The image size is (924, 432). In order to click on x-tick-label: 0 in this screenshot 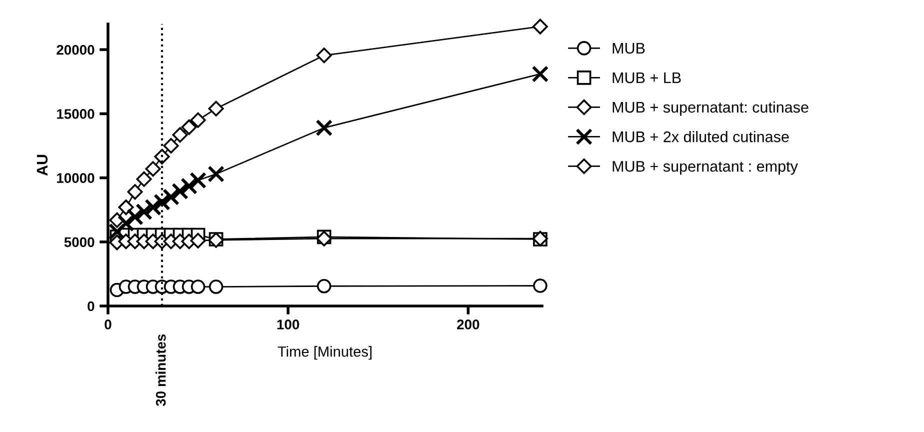, I will do `click(108, 325)`.